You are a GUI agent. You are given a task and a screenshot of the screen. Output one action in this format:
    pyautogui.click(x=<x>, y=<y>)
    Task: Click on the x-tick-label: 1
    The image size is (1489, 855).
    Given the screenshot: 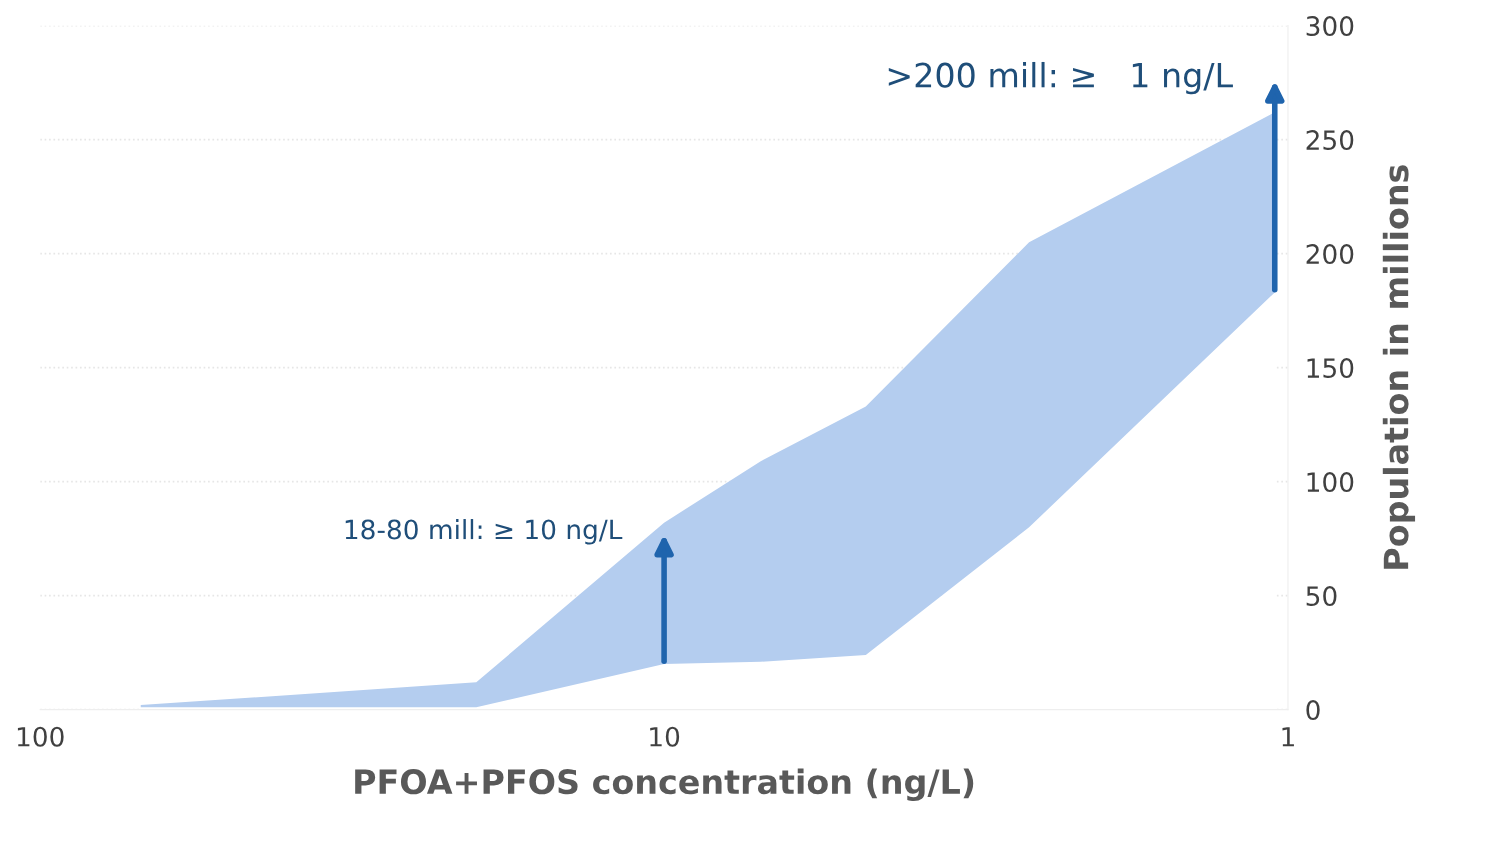 What is the action you would take?
    pyautogui.click(x=1288, y=737)
    